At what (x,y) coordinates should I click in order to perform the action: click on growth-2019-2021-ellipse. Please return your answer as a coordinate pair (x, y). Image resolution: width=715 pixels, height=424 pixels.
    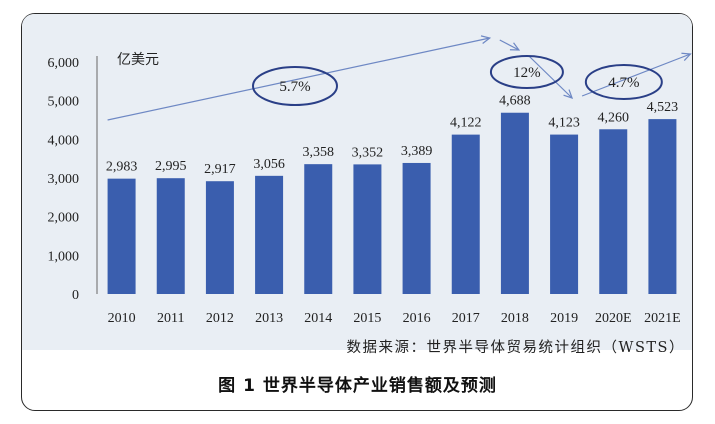
    Looking at the image, I should click on (623, 82).